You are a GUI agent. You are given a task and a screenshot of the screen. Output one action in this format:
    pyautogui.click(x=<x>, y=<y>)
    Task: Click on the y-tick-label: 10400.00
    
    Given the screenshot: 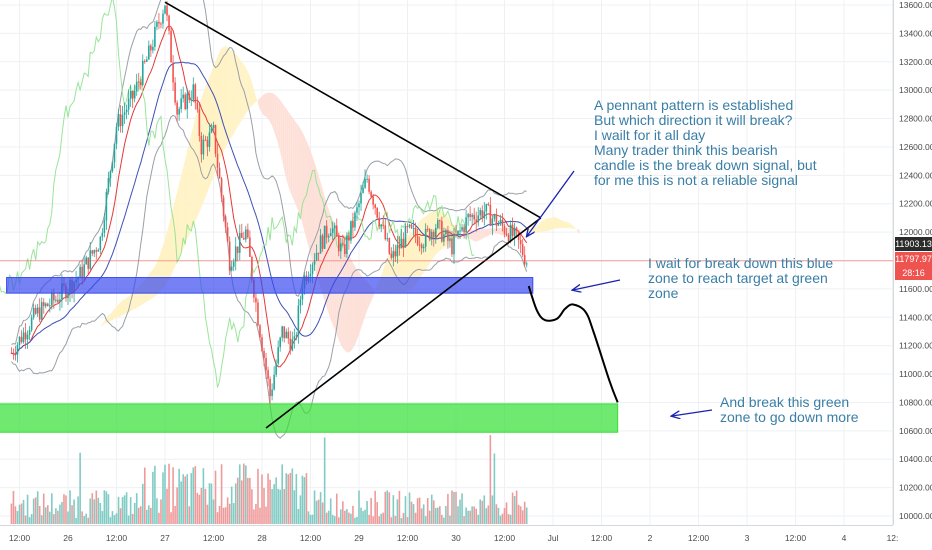 What is the action you would take?
    pyautogui.click(x=915, y=459)
    